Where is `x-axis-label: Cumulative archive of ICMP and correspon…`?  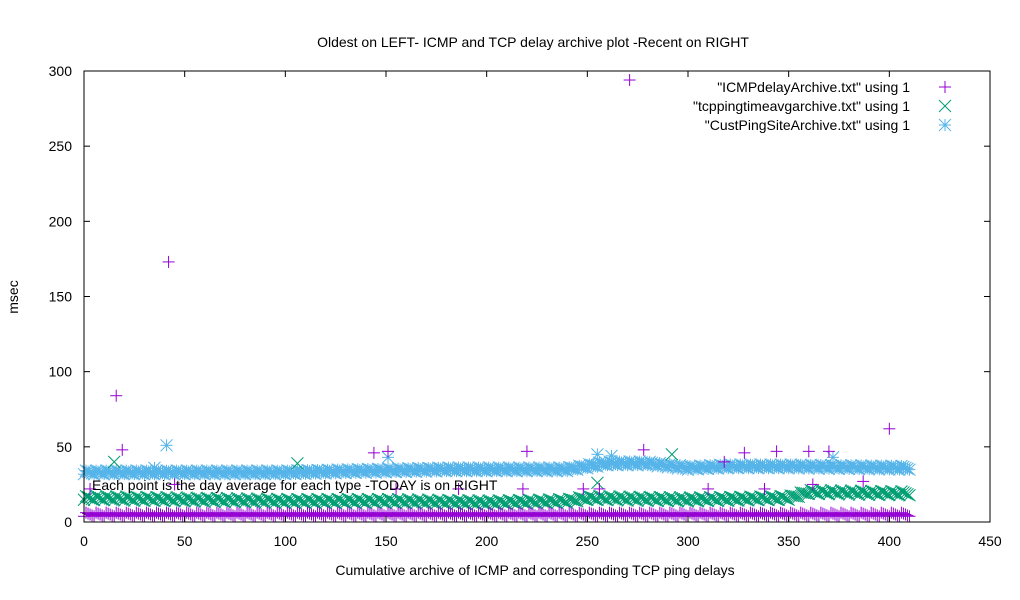 x-axis-label: Cumulative archive of ICMP and correspon… is located at coordinates (534, 570).